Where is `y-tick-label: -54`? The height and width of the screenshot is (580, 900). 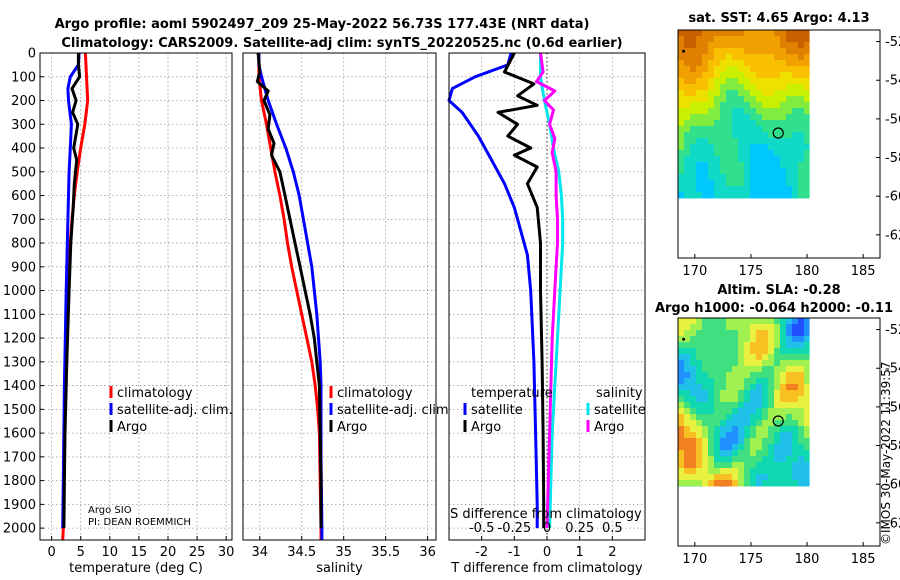
y-tick-label: -54 is located at coordinates (892, 369).